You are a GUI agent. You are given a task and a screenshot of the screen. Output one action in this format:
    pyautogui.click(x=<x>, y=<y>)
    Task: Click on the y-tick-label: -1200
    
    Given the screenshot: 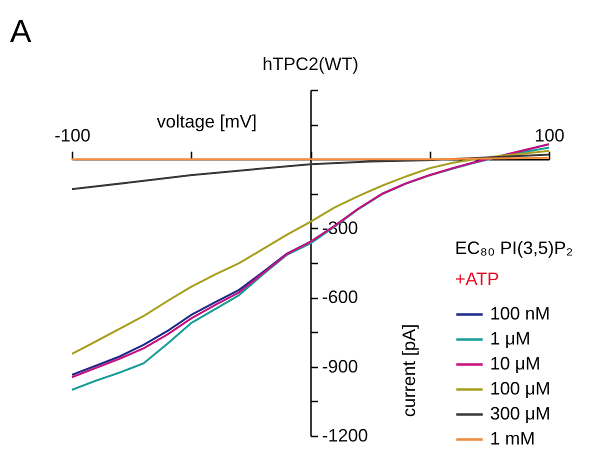 What is the action you would take?
    pyautogui.click(x=345, y=436)
    